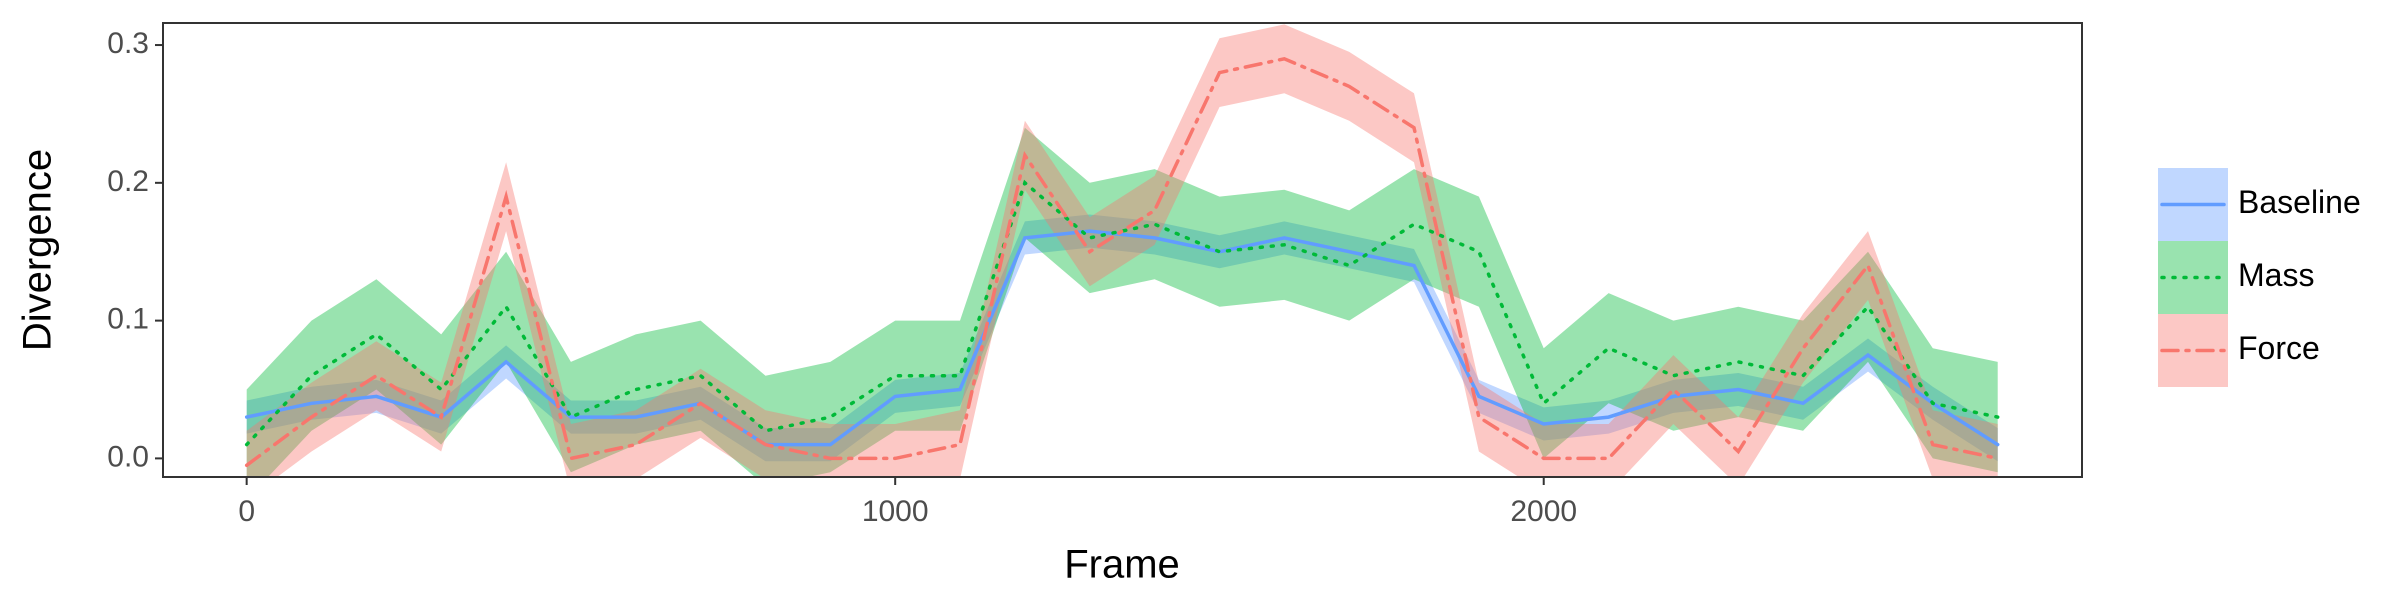 This screenshot has height=600, width=2400. I want to click on x-tick-label: 0, so click(246, 511).